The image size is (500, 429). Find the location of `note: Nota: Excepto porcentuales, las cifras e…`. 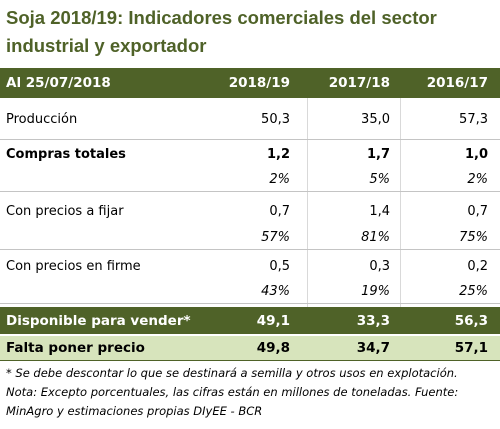

note: Nota: Excepto porcentuales, las cifras e… is located at coordinates (232, 401).